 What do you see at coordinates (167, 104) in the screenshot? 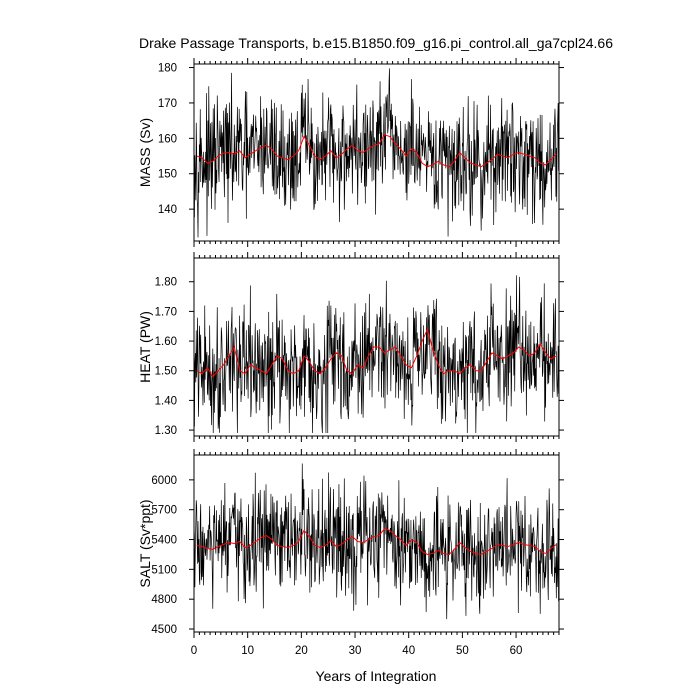
I see `y-tick-label: 170` at bounding box center [167, 104].